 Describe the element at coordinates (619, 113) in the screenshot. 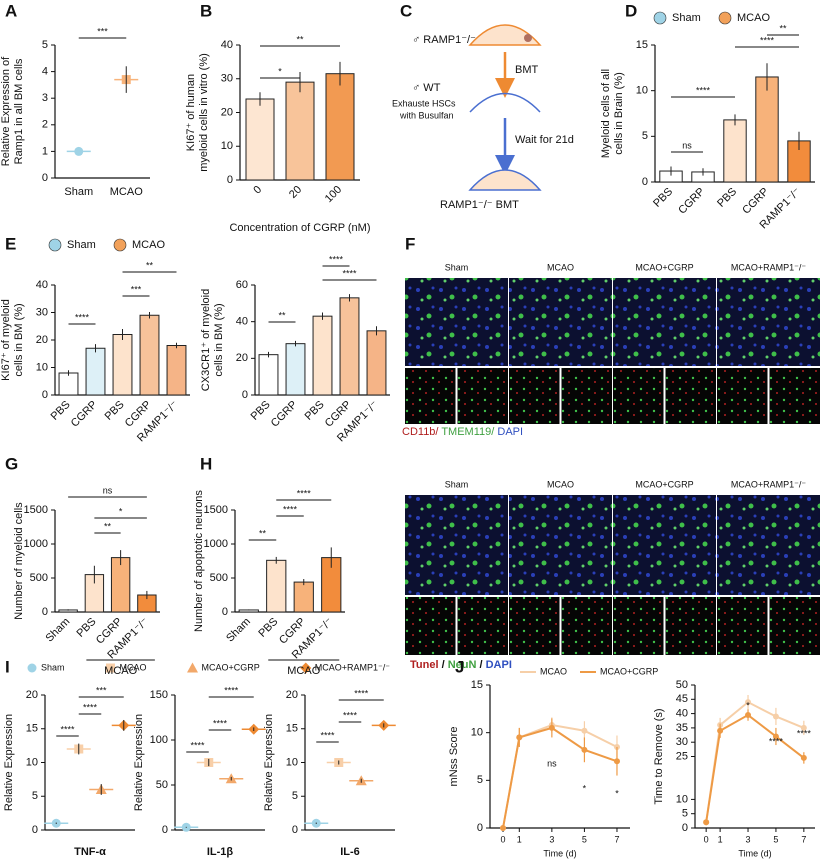

I see `y-axis-label: cells in Brain (%)` at that location.